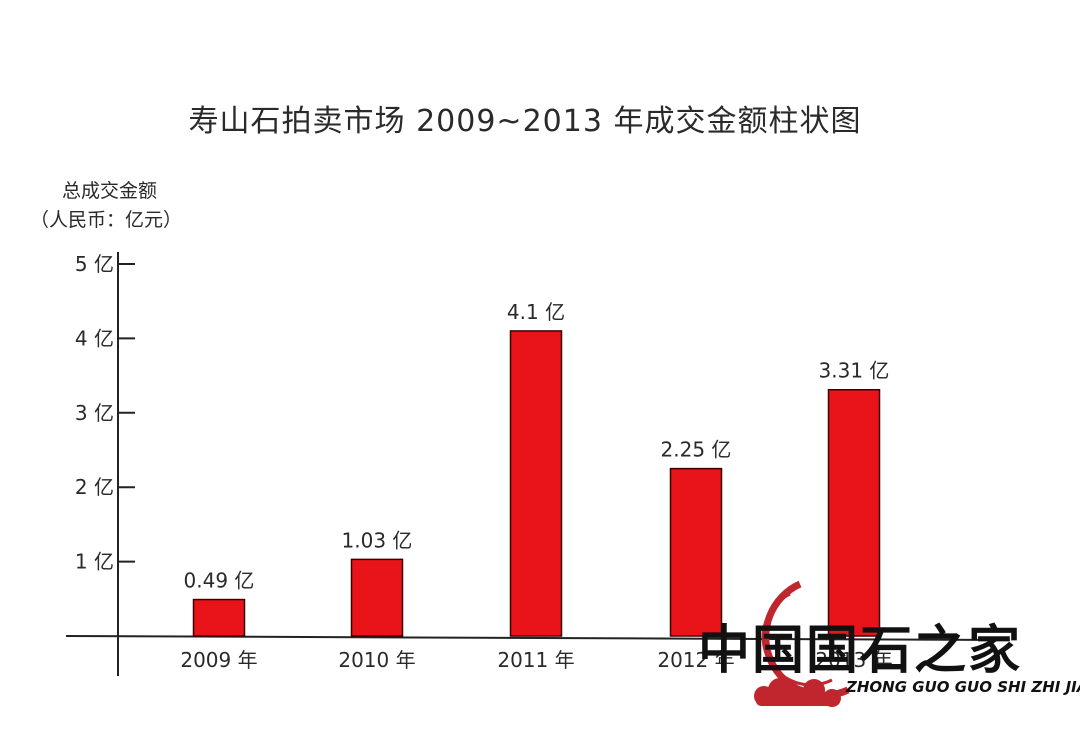 This screenshot has height=737, width=1080. What do you see at coordinates (219, 581) in the screenshot?
I see `data-label: 0.49 亿` at bounding box center [219, 581].